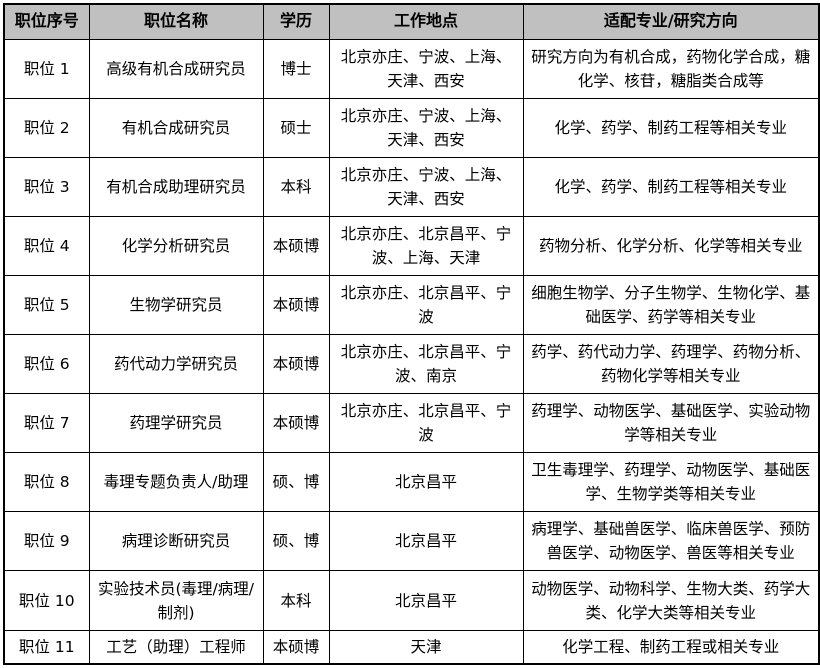 The height and width of the screenshot is (668, 820). What do you see at coordinates (176, 541) in the screenshot?
I see `cell-position-name: 病理诊断研究员` at bounding box center [176, 541].